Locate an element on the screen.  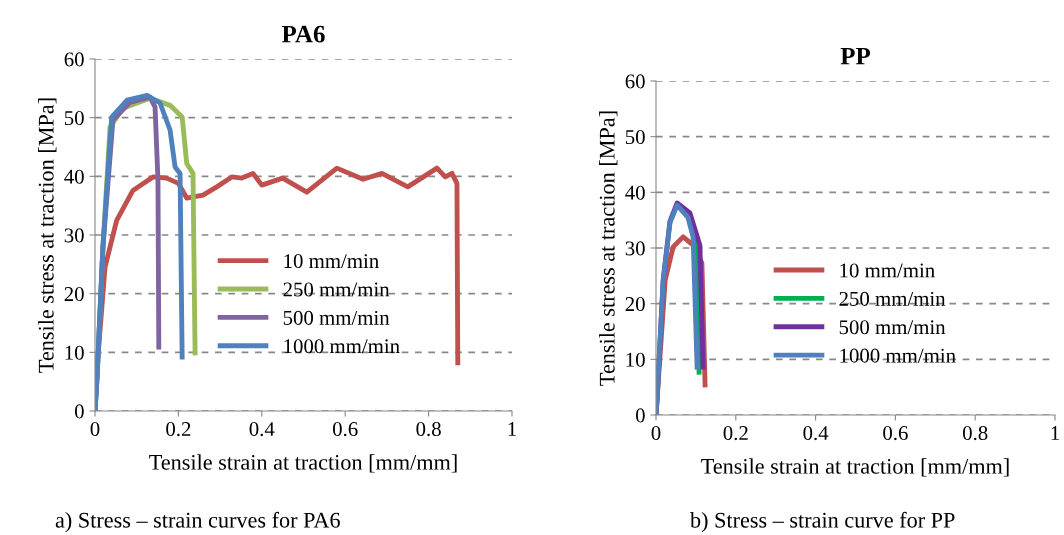
chart-title: PP is located at coordinates (855, 56).